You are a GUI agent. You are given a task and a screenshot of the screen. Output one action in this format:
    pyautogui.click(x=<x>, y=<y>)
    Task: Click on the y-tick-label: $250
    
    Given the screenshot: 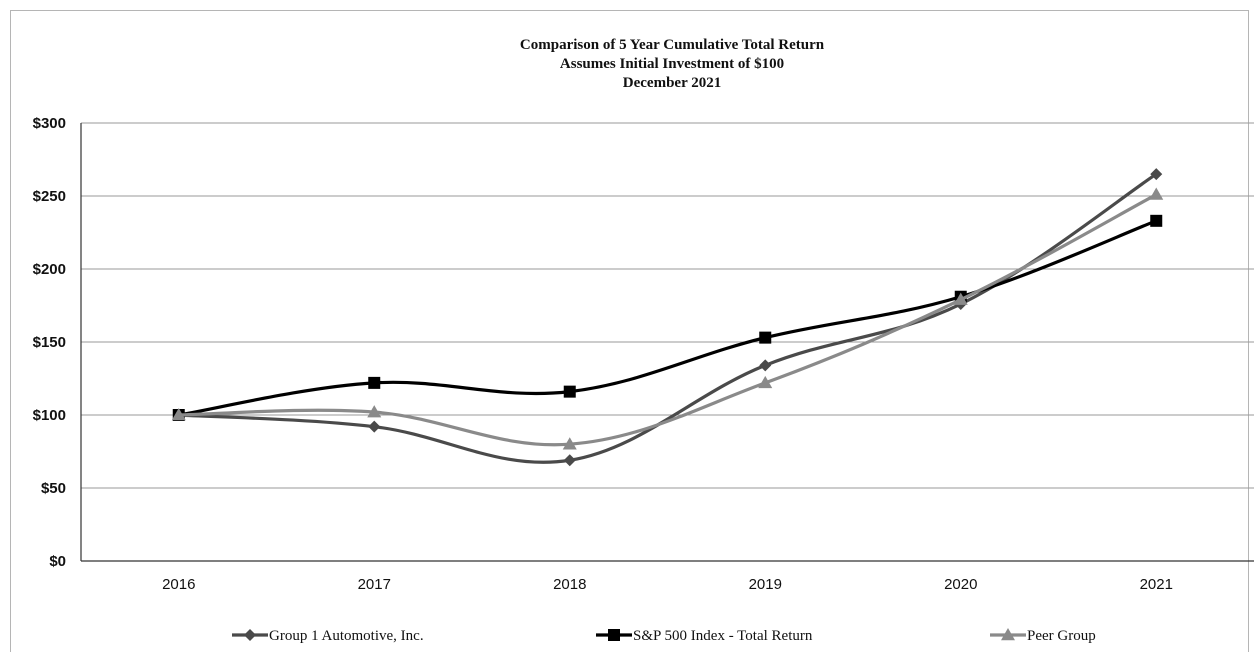 What is the action you would take?
    pyautogui.click(x=49, y=196)
    